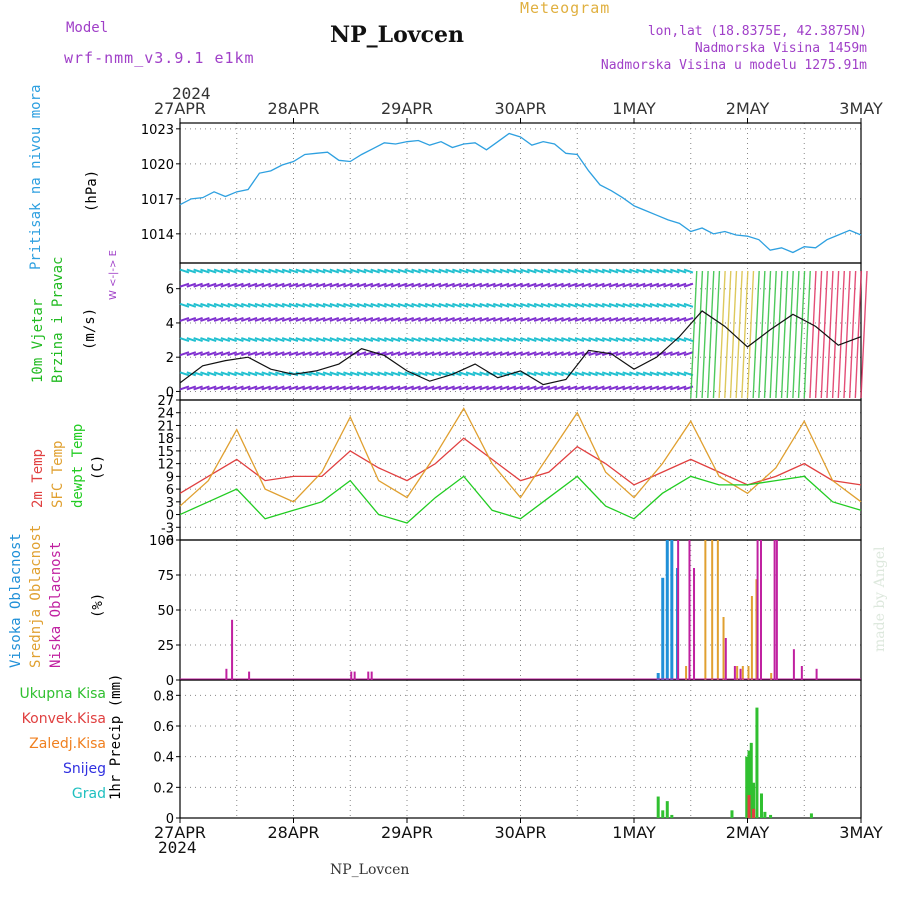 The height and width of the screenshot is (900, 900). What do you see at coordinates (165, 465) in the screenshot?
I see `y-tick-label: 12` at bounding box center [165, 465].